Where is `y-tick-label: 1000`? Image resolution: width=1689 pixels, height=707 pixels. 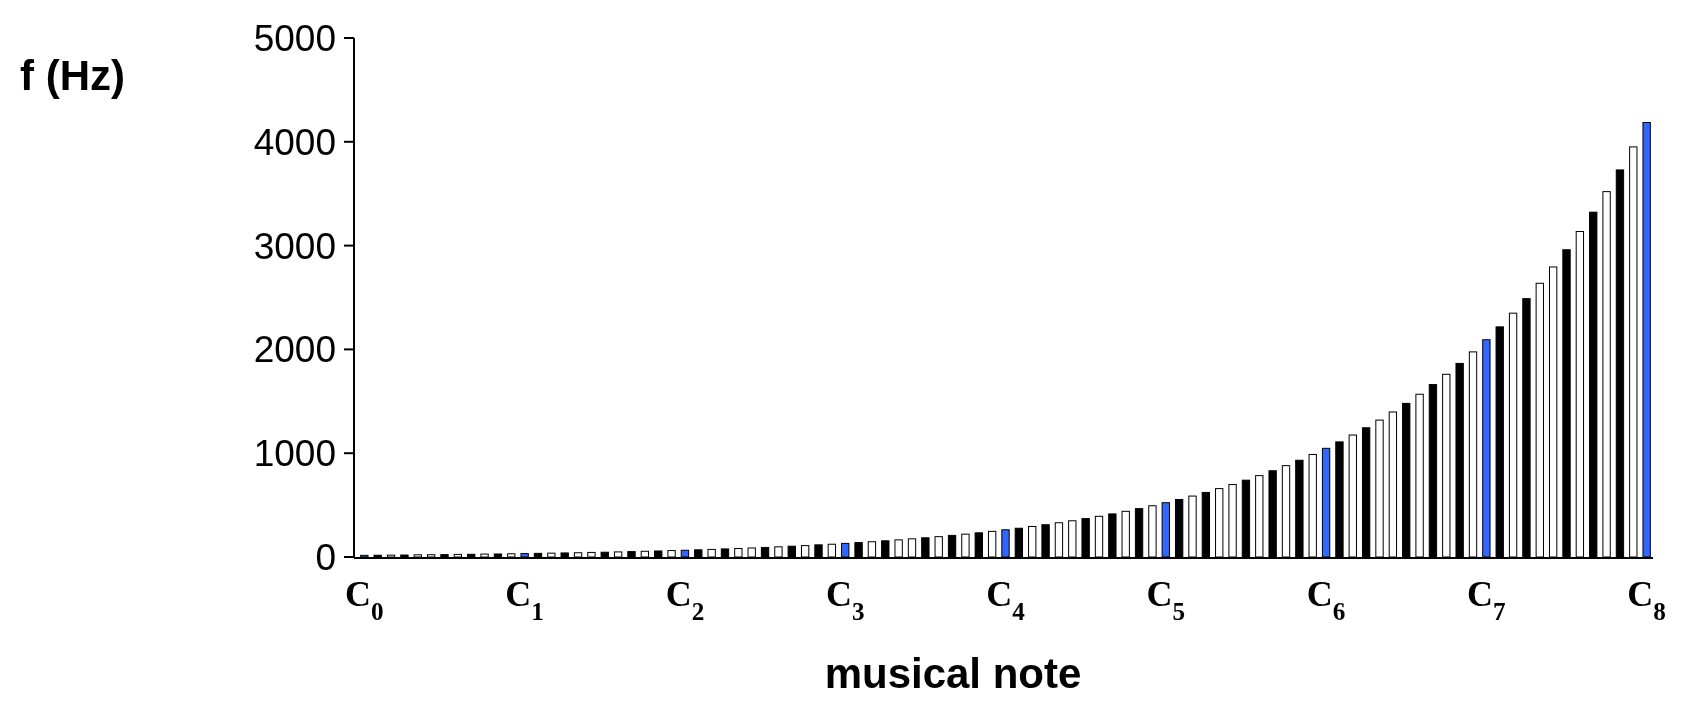
y-tick-label: 1000 is located at coordinates (294, 454).